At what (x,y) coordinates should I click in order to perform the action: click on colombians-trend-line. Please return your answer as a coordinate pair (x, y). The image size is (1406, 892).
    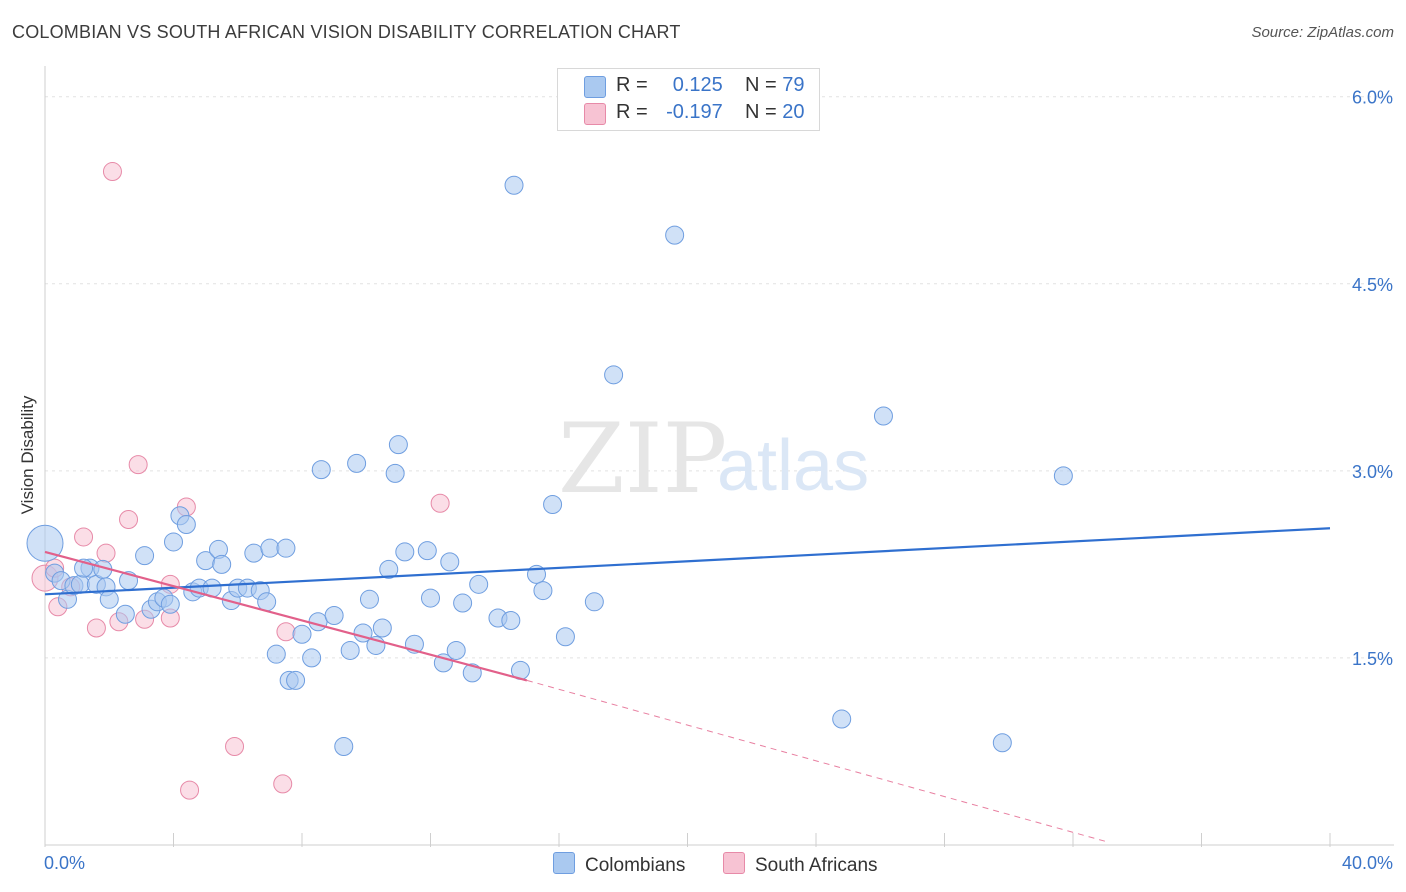
    Looking at the image, I should click on (687, 561).